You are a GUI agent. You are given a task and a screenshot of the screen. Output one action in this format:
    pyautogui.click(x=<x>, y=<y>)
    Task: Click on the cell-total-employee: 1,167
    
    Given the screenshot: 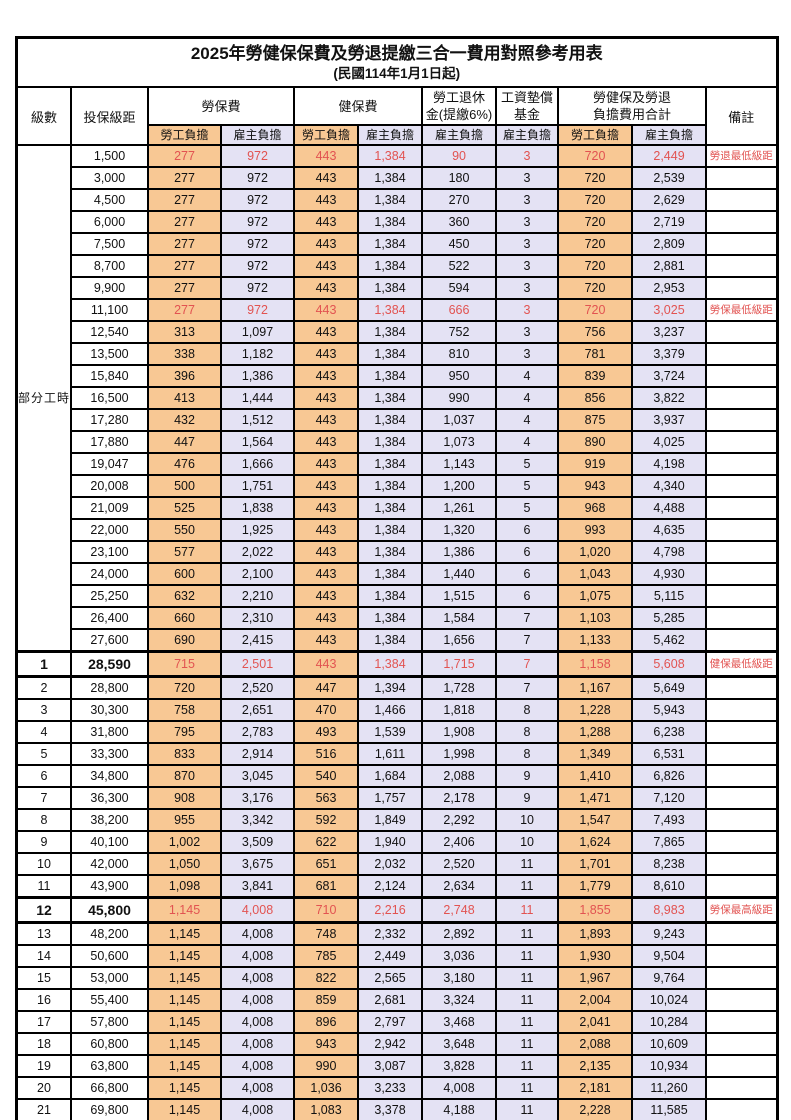 What is the action you would take?
    pyautogui.click(x=595, y=687)
    